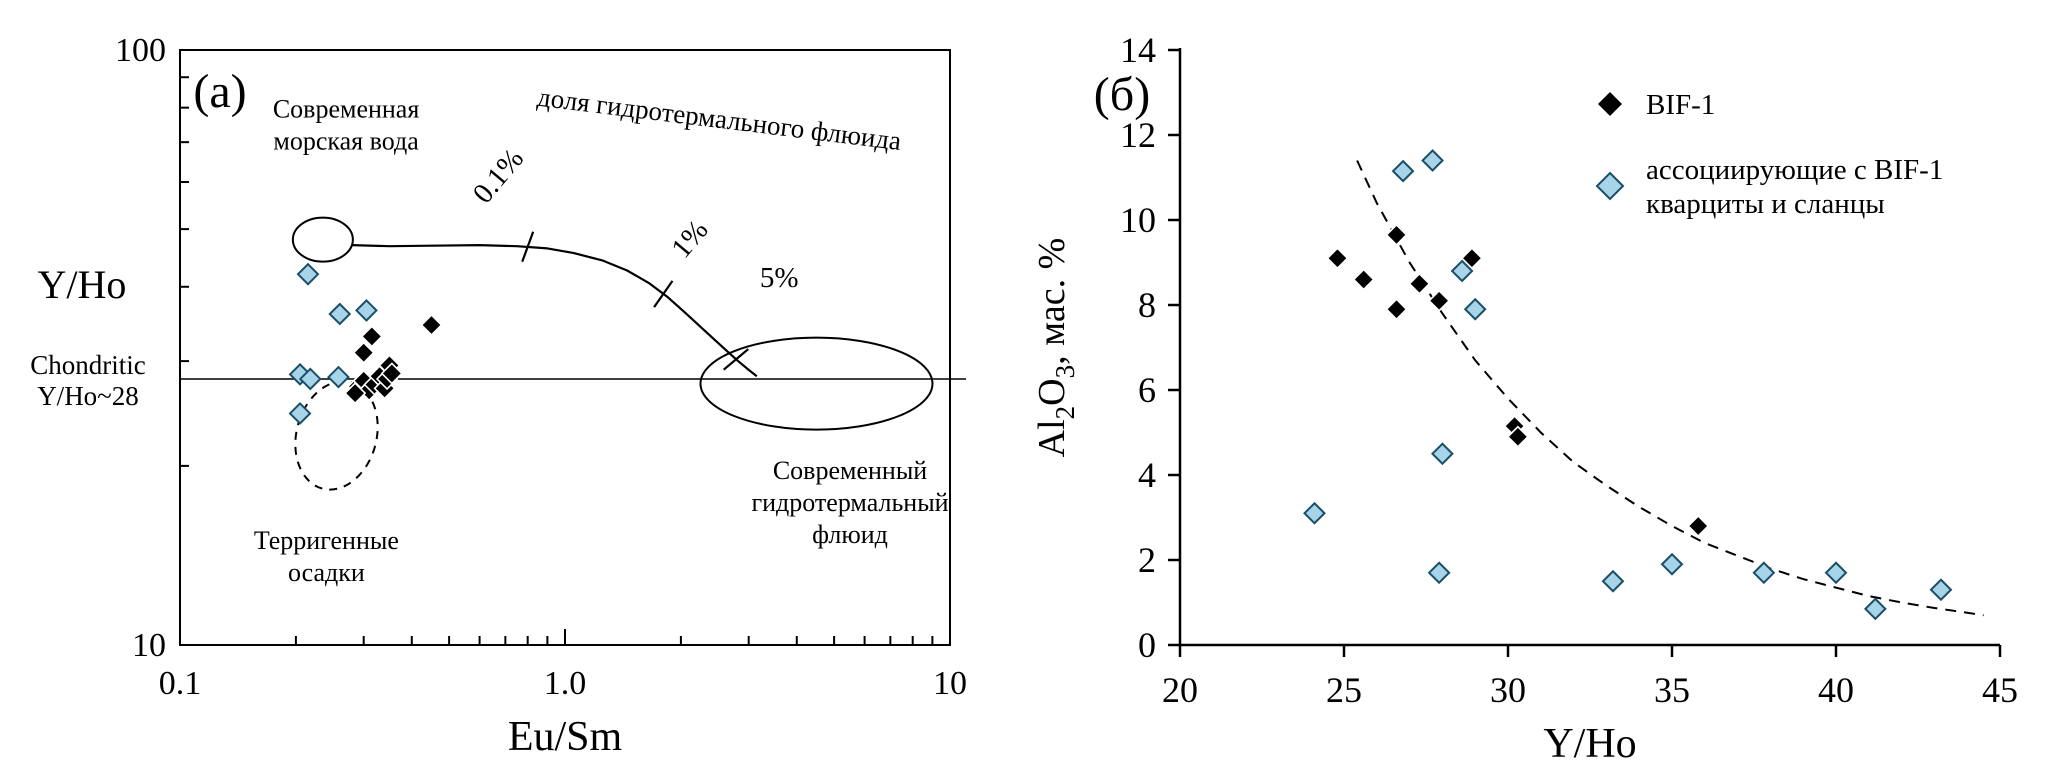  What do you see at coordinates (1122, 94) in the screenshot?
I see `panel-letter: (б)` at bounding box center [1122, 94].